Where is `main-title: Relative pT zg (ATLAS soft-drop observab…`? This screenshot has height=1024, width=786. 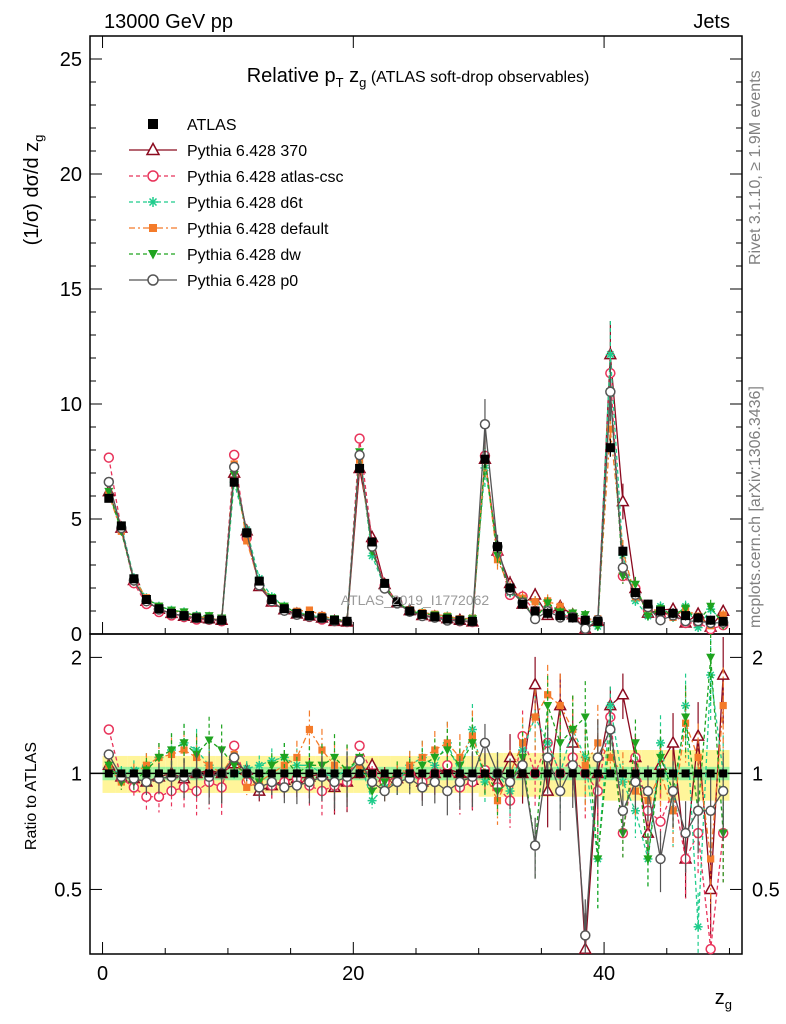 main-title: Relative pT zg (ATLAS soft-drop observab… is located at coordinates (418, 77).